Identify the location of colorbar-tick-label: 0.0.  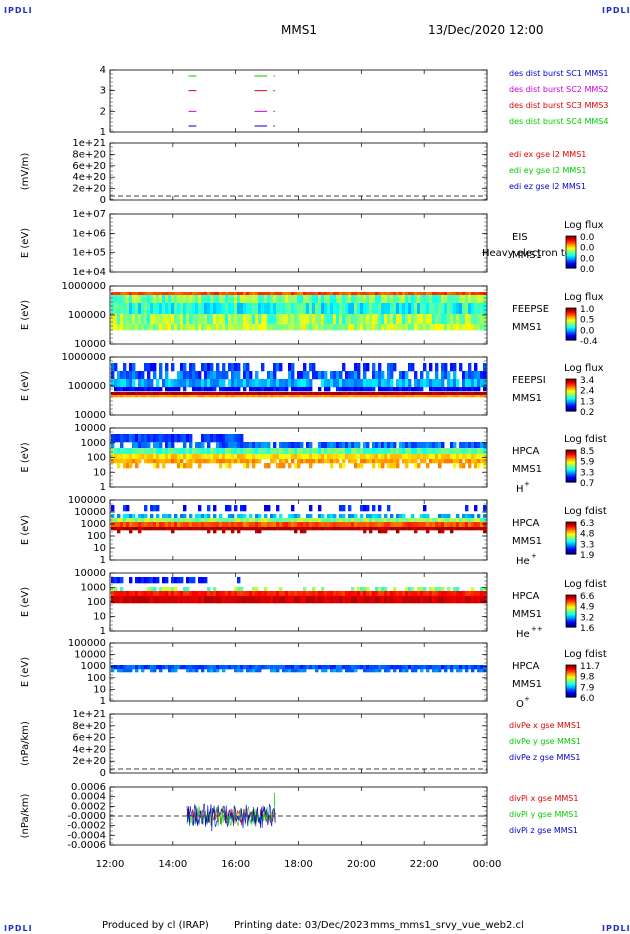
(587, 270).